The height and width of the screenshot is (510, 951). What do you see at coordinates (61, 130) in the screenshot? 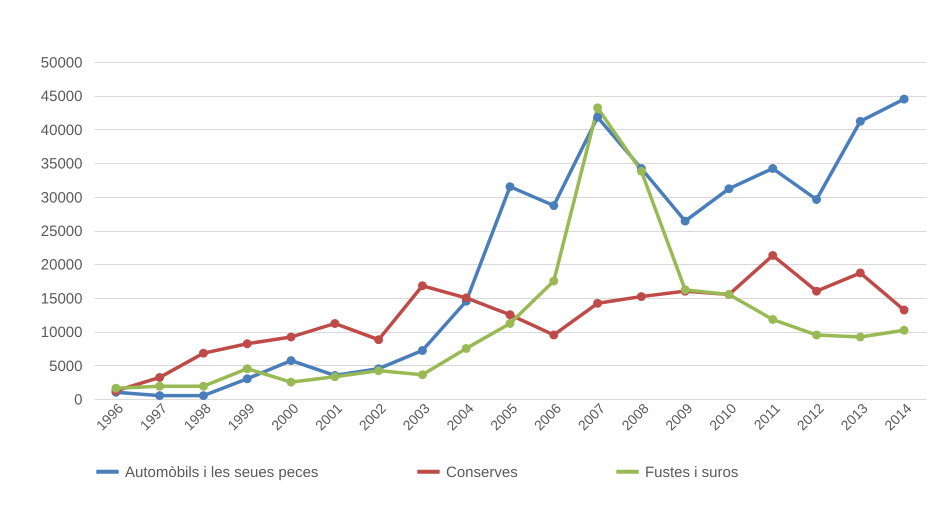
I see `y-tick-label: 40000` at bounding box center [61, 130].